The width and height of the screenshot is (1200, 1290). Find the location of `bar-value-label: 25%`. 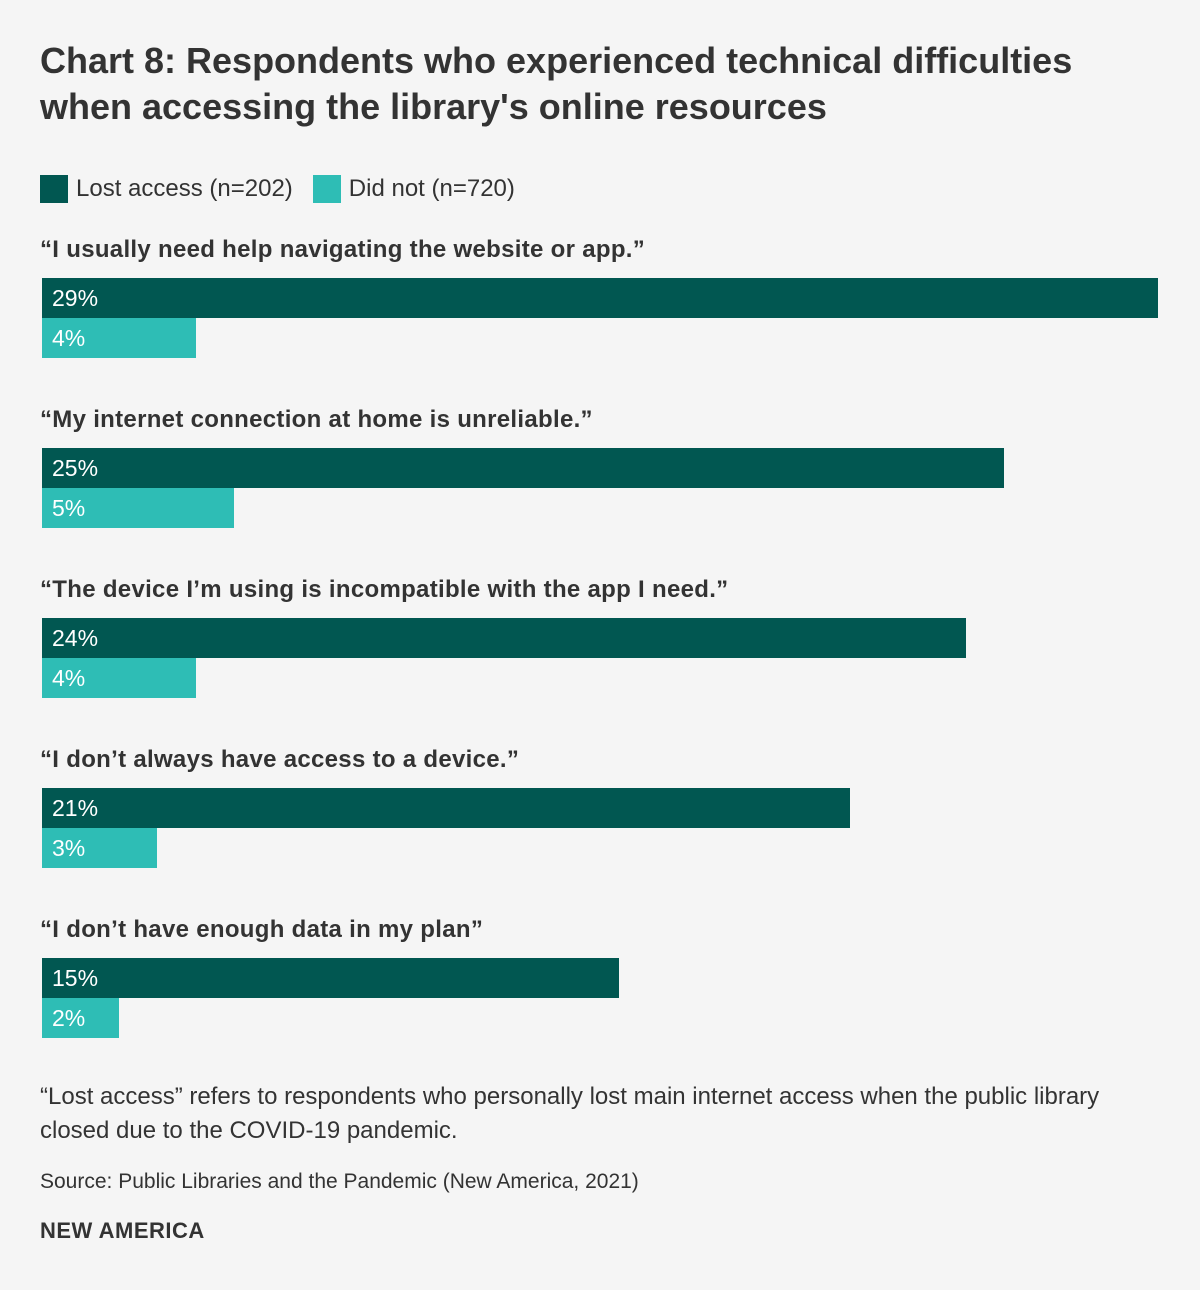

bar-value-label: 25% is located at coordinates (75, 468).